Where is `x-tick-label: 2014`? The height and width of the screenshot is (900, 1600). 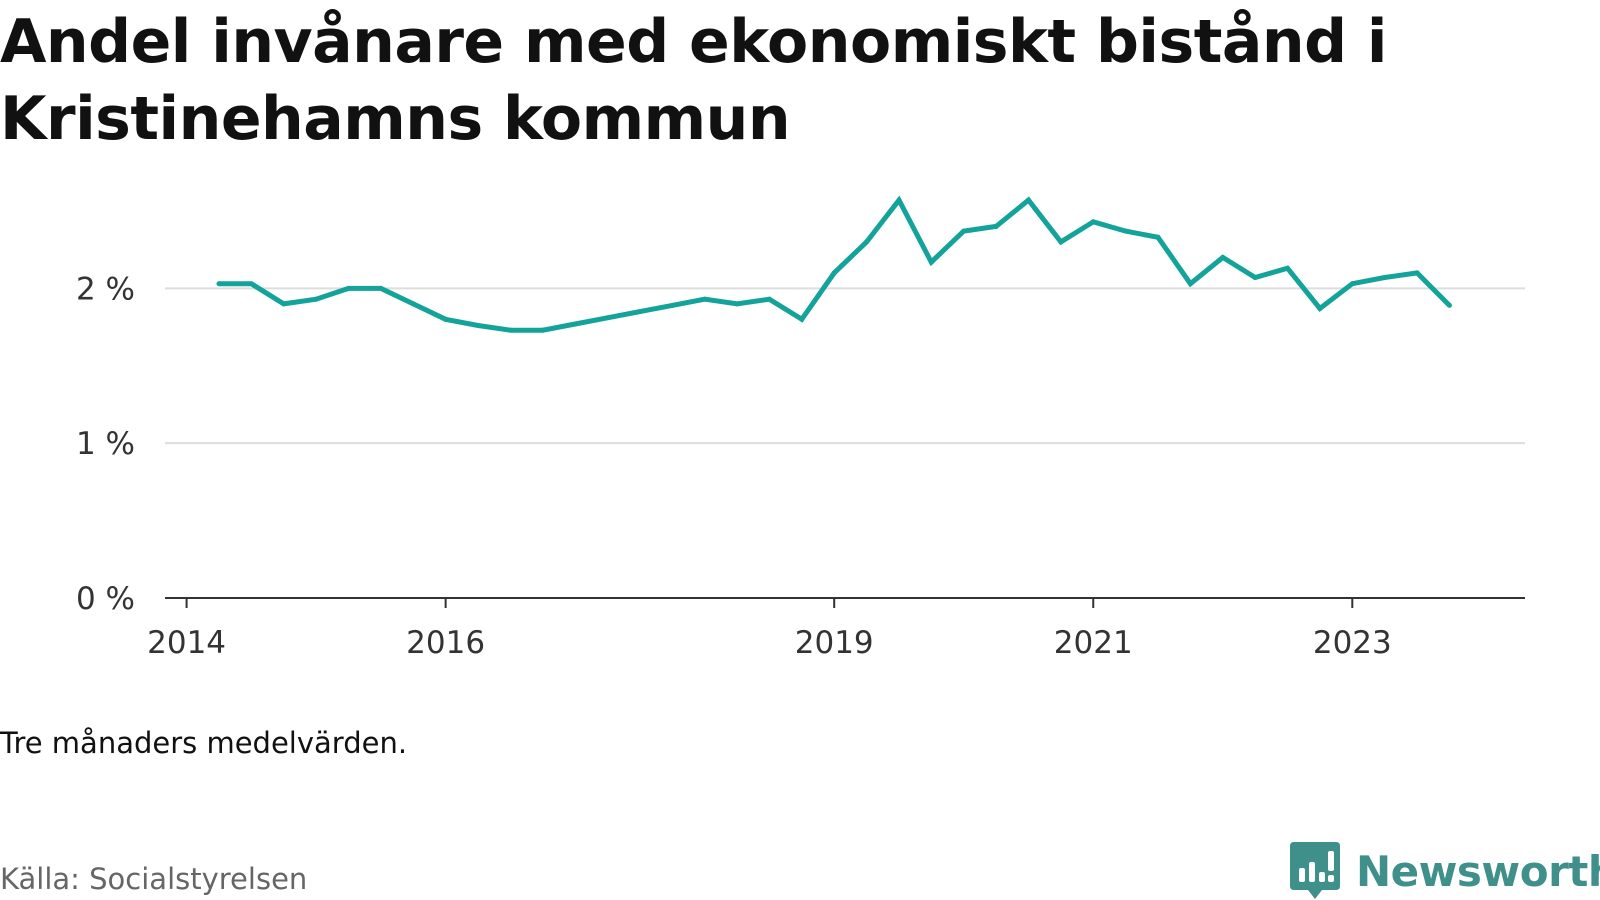
x-tick-label: 2014 is located at coordinates (186, 643).